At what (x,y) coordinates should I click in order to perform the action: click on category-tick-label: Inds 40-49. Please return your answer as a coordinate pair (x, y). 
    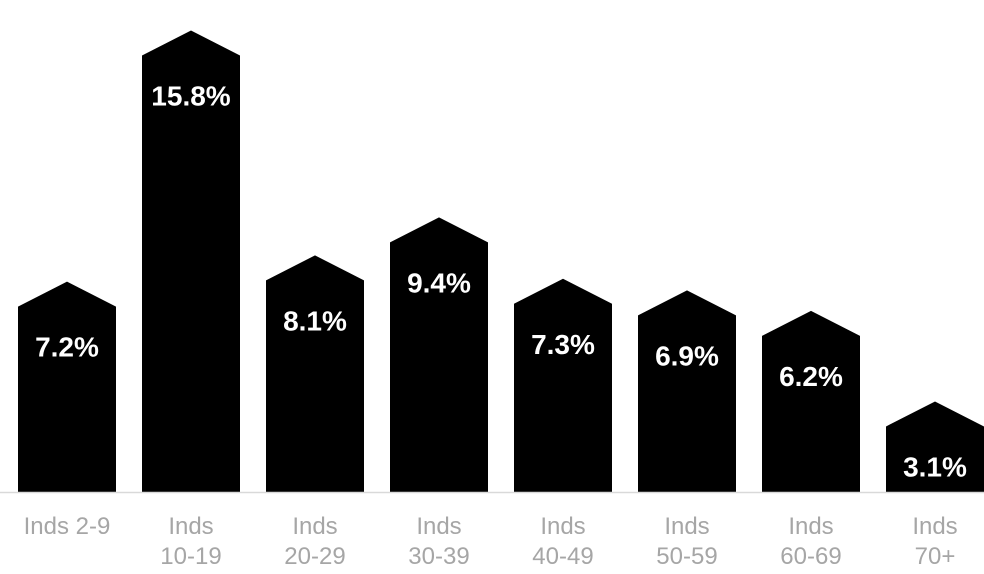
    Looking at the image, I should click on (562, 541).